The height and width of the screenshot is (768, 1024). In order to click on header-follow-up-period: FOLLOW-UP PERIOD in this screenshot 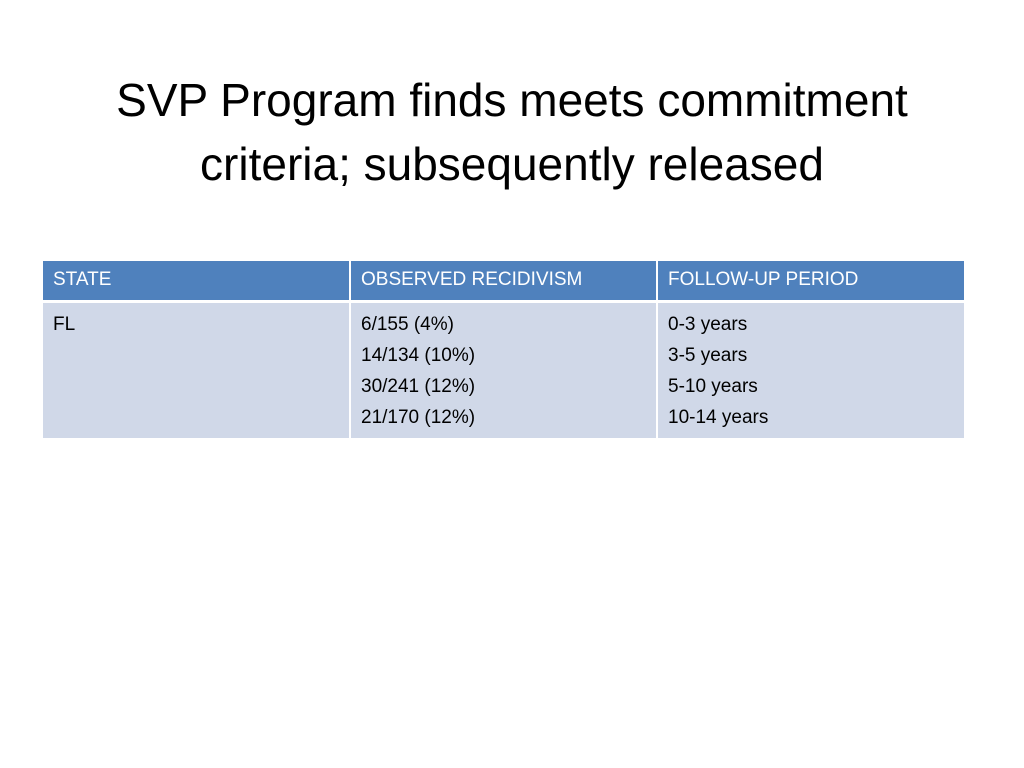, I will do `click(810, 282)`.